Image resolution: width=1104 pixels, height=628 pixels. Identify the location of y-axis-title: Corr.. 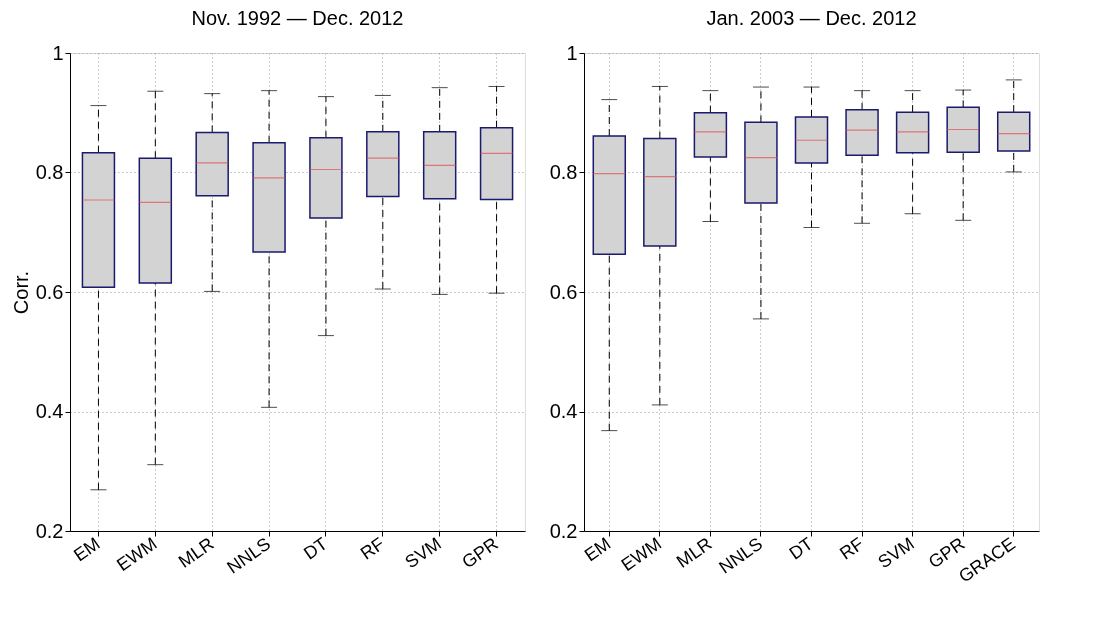
(20, 292).